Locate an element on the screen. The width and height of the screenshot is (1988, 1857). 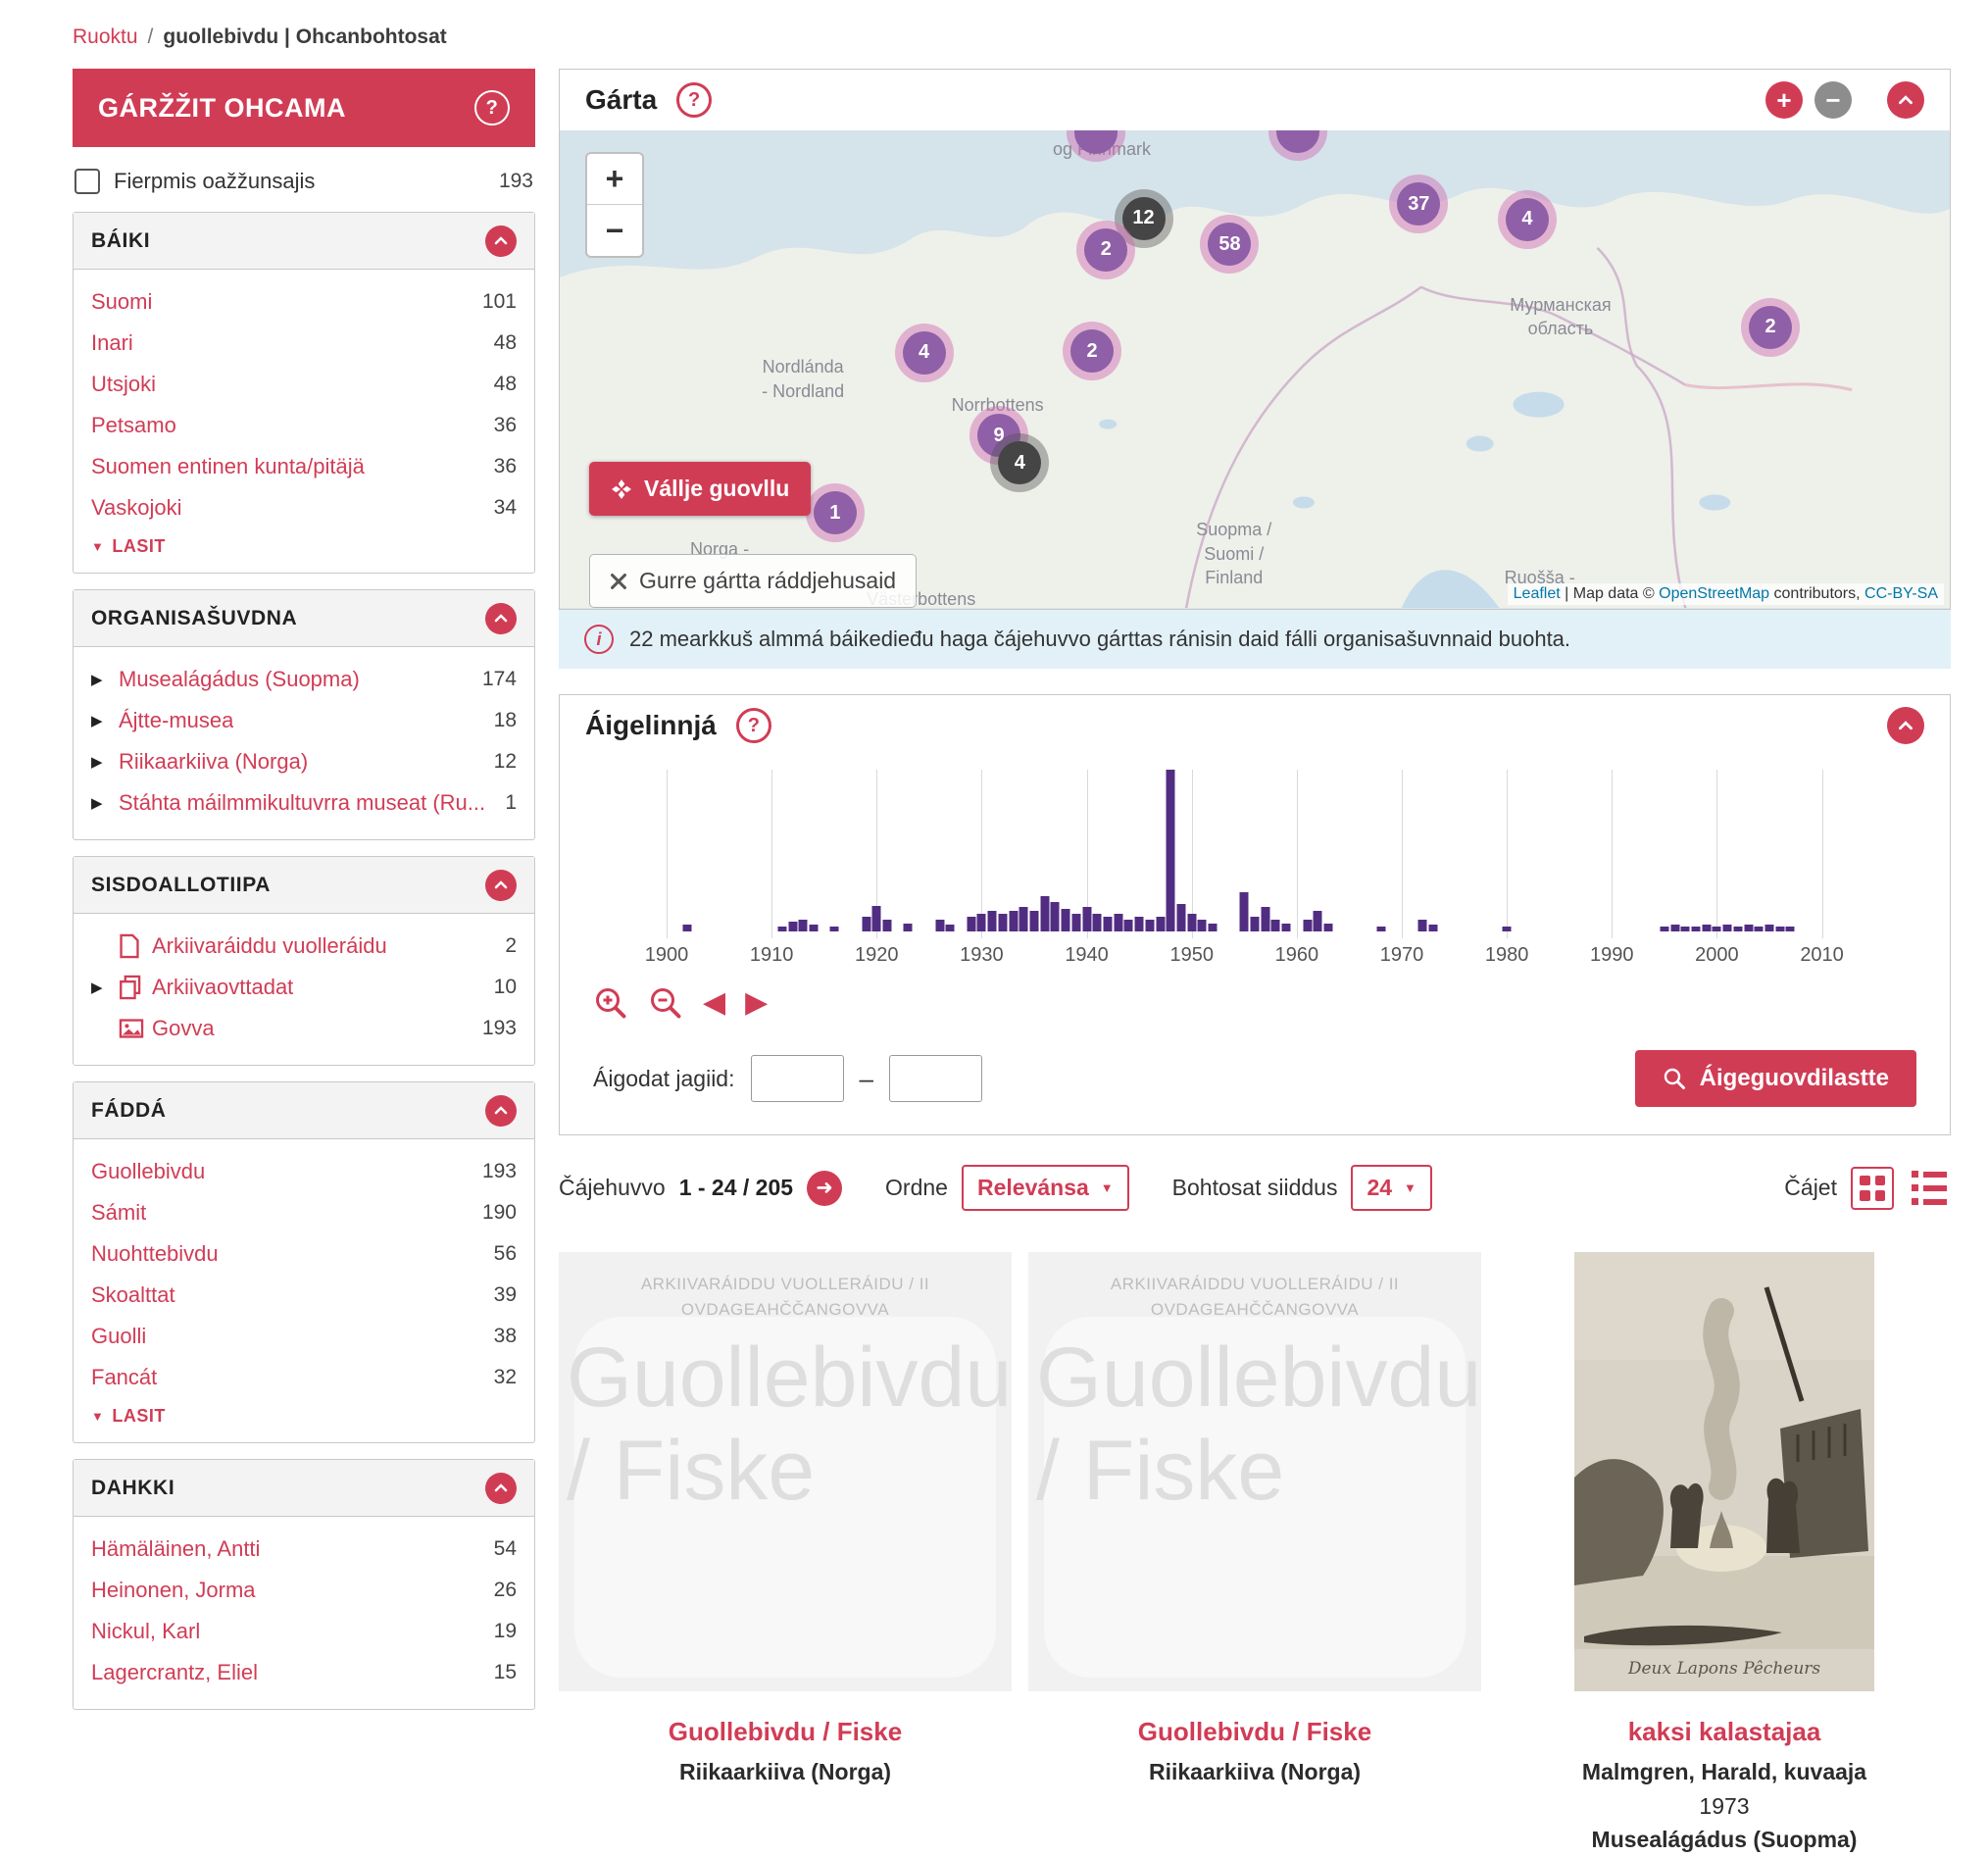
facet-item-label: Petsamo is located at coordinates (133, 425).